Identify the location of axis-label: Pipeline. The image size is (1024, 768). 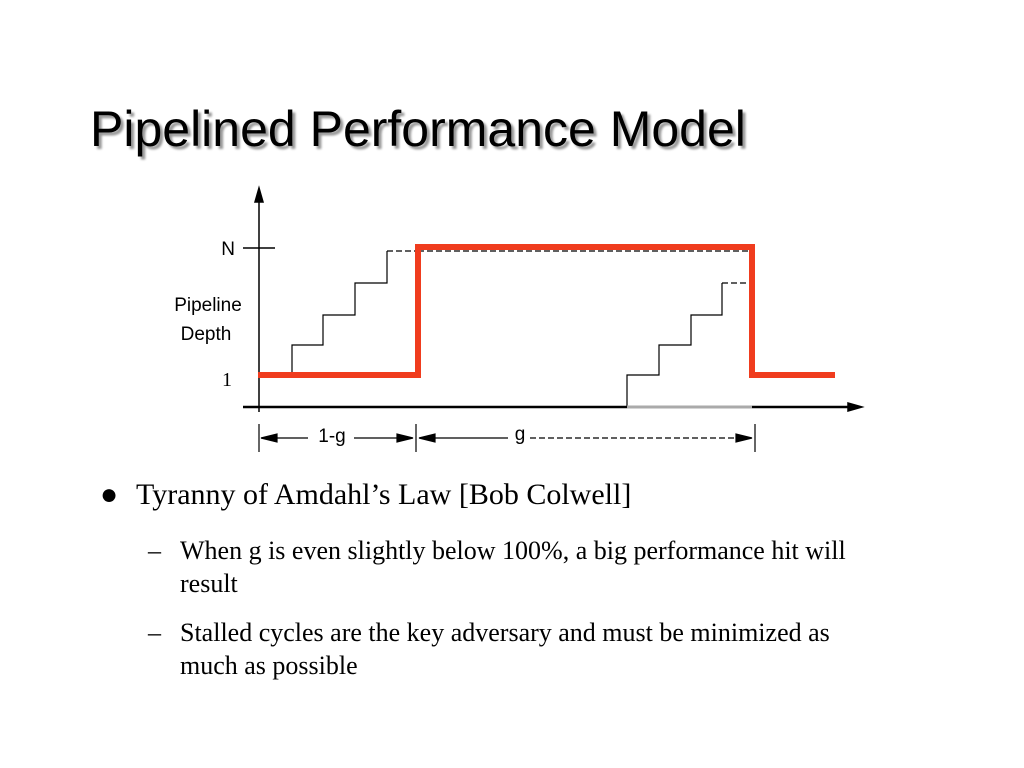
(208, 305).